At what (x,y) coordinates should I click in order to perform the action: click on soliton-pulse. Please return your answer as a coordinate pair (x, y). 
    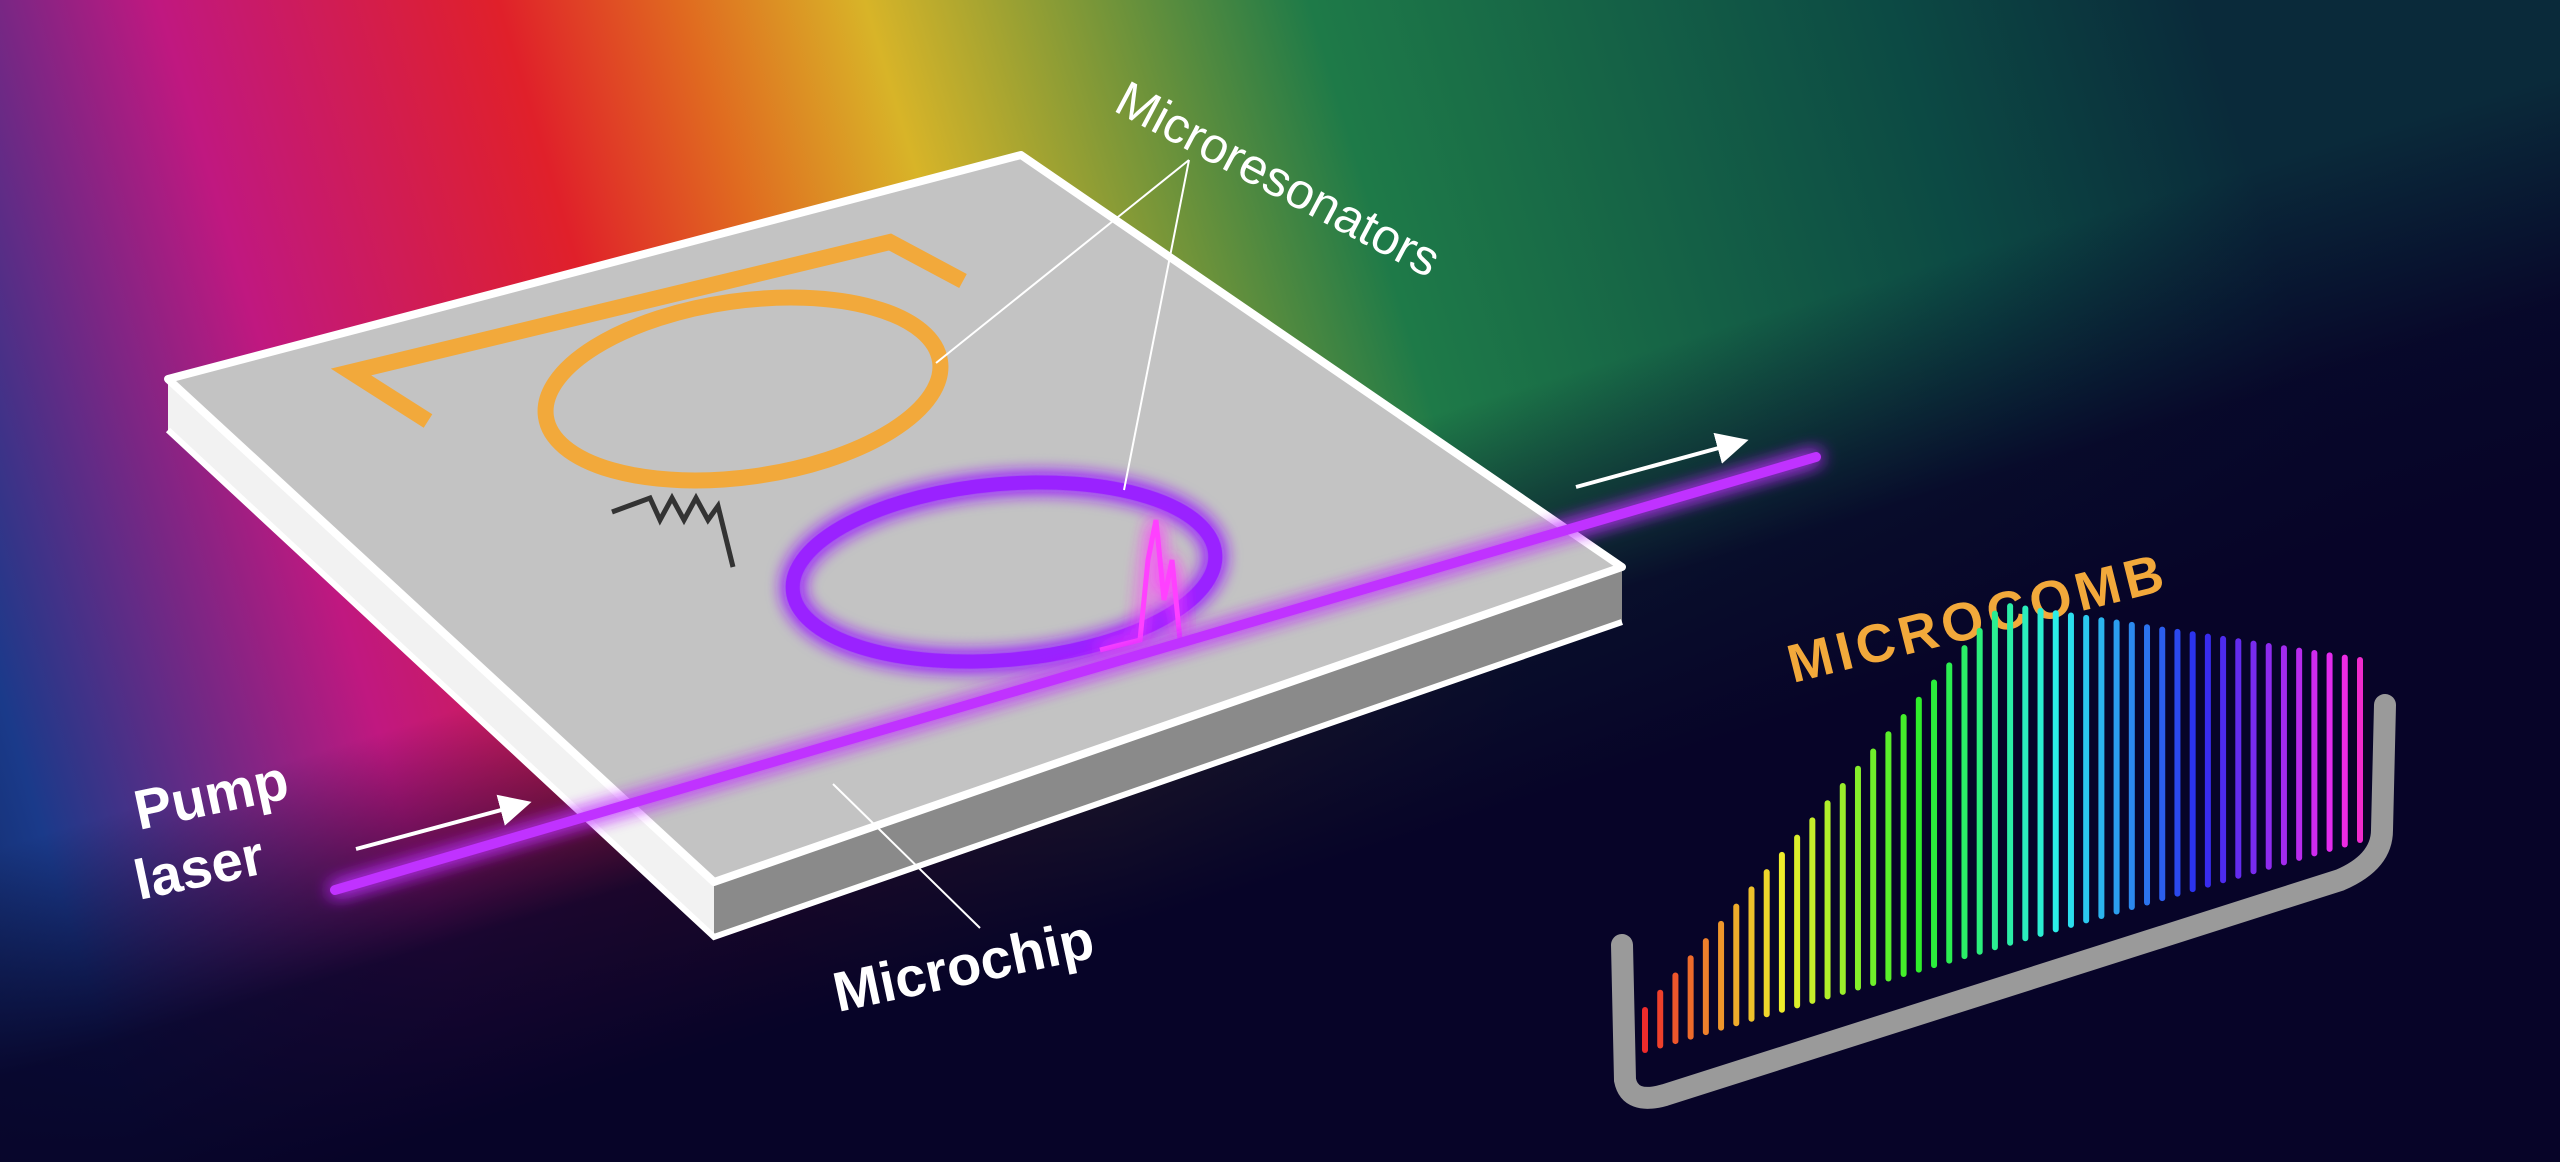
    Looking at the image, I should click on (1141, 586).